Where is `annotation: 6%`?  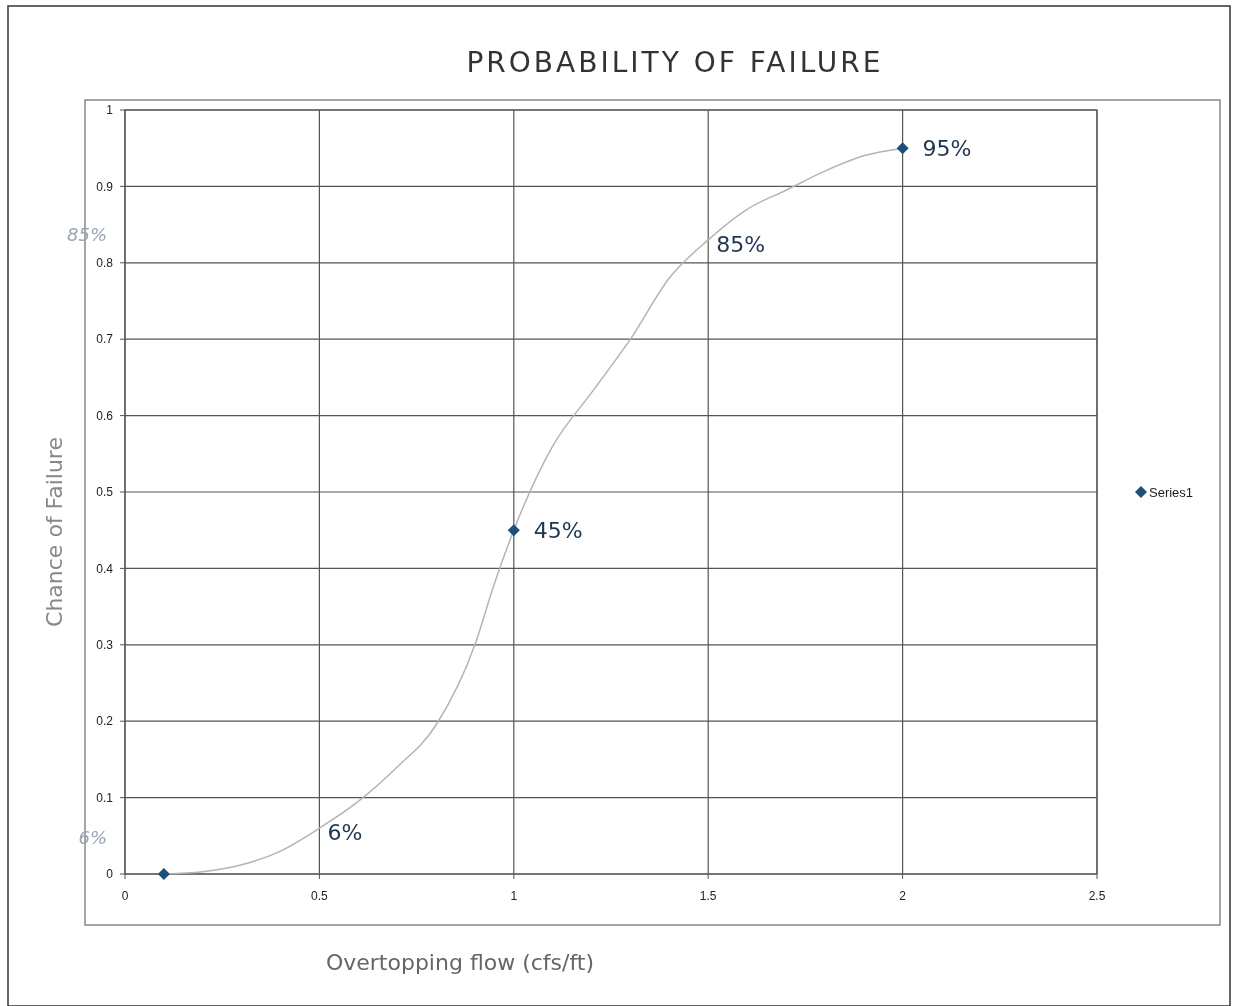
annotation: 6% is located at coordinates (345, 832).